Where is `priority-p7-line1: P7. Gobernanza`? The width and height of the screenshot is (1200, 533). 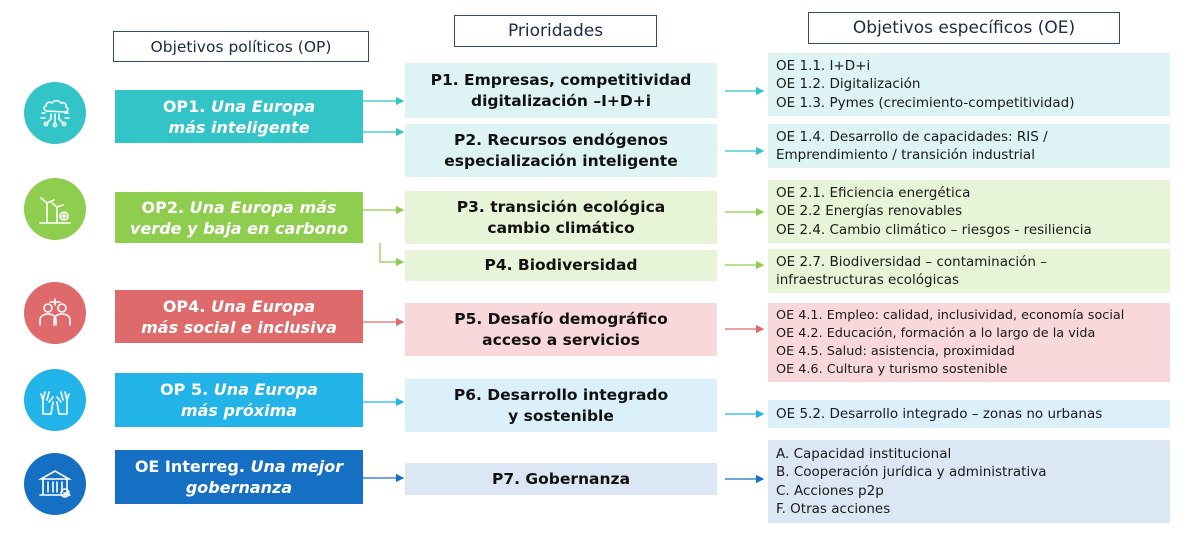 priority-p7-line1: P7. Gobernanza is located at coordinates (561, 478).